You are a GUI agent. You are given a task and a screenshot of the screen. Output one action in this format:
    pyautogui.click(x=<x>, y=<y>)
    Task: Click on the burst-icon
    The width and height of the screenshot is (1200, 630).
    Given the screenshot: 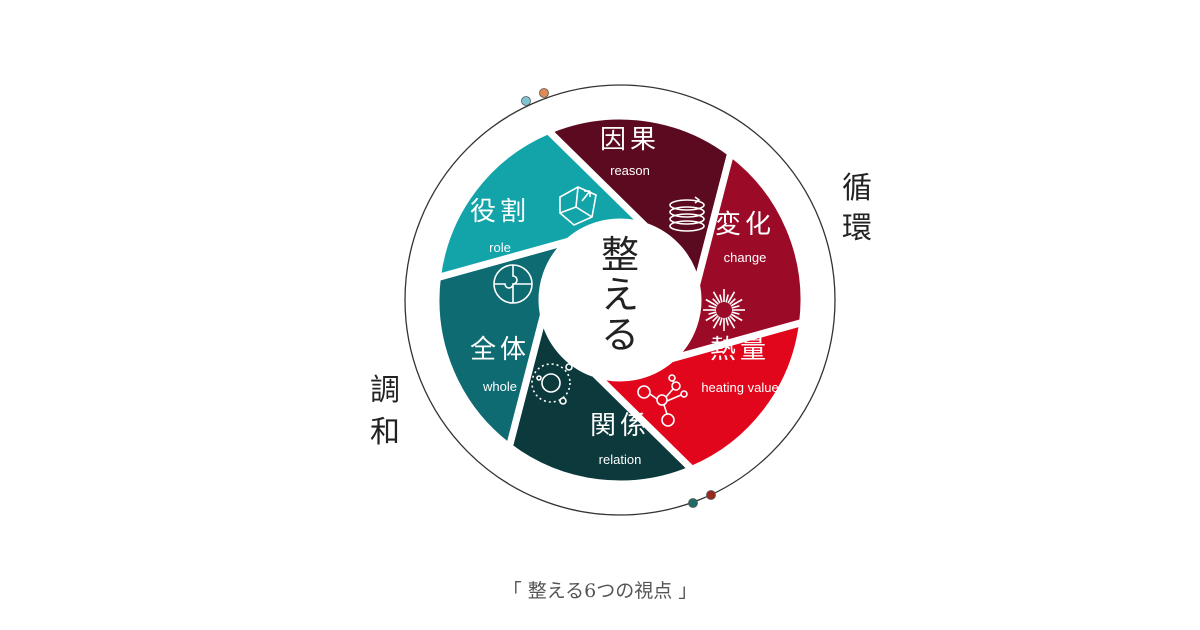 What is the action you would take?
    pyautogui.click(x=724, y=310)
    